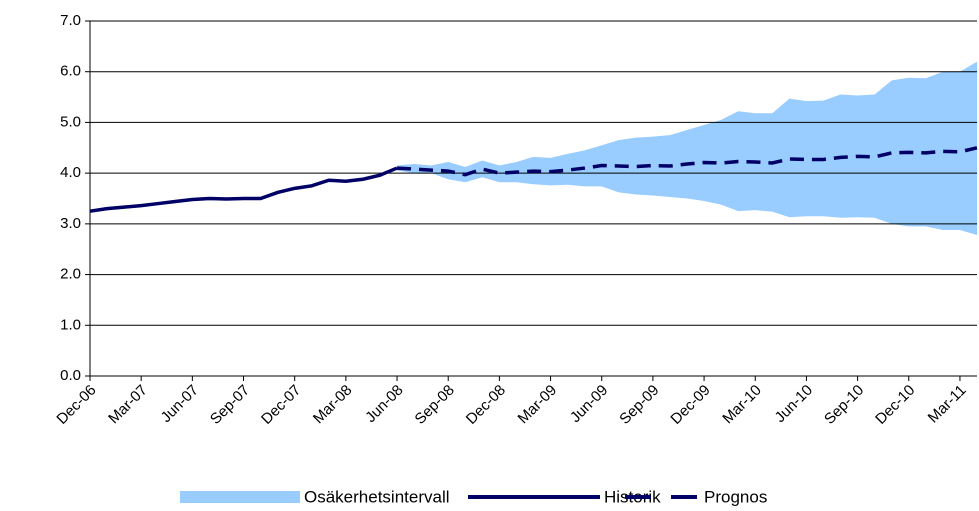  Describe the element at coordinates (794, 404) in the screenshot. I see `x-tick-label: Jun-10` at that location.